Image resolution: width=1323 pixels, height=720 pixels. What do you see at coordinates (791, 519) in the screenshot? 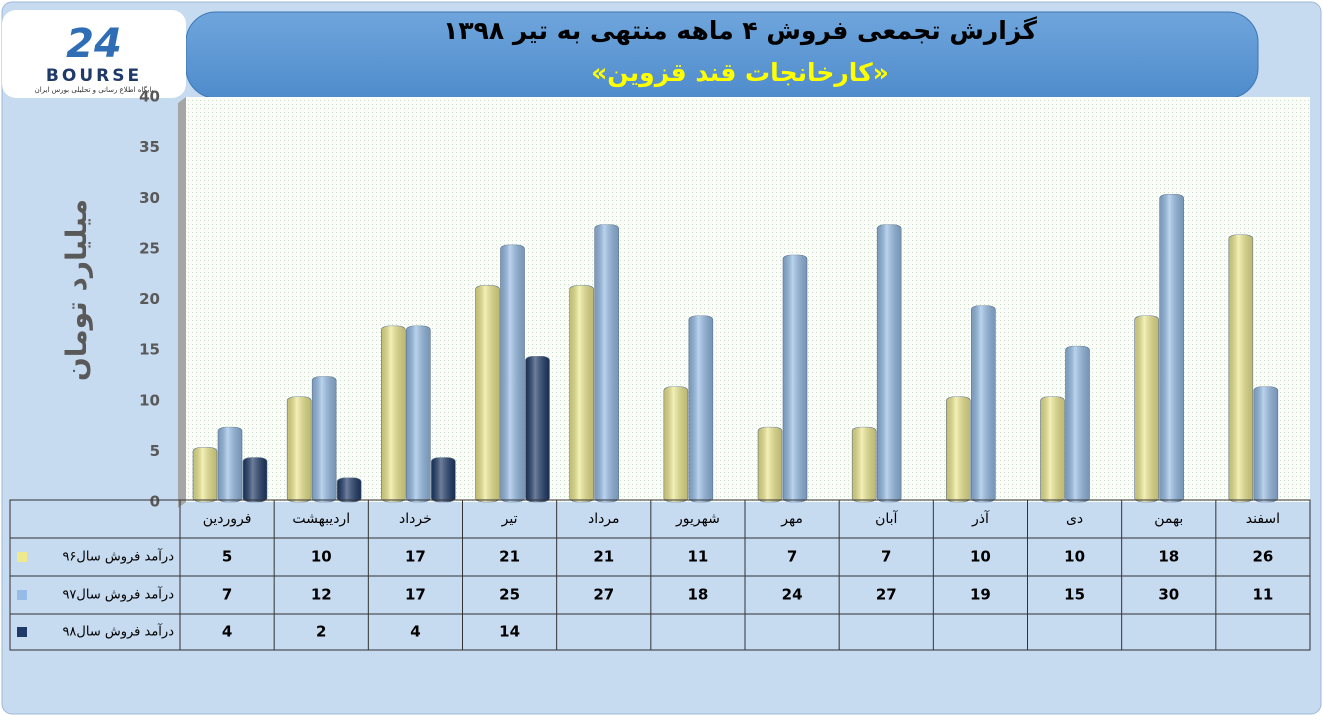
I see `x-tick-label: مهر` at bounding box center [791, 519].